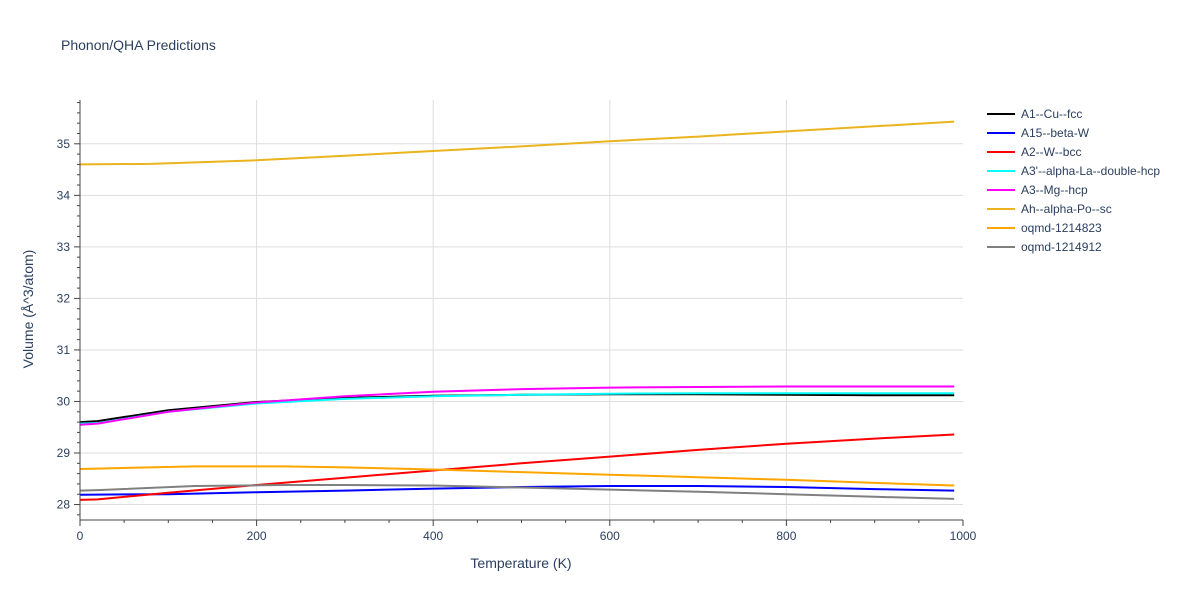  Describe the element at coordinates (64, 298) in the screenshot. I see `y-tick-label: 32` at that location.